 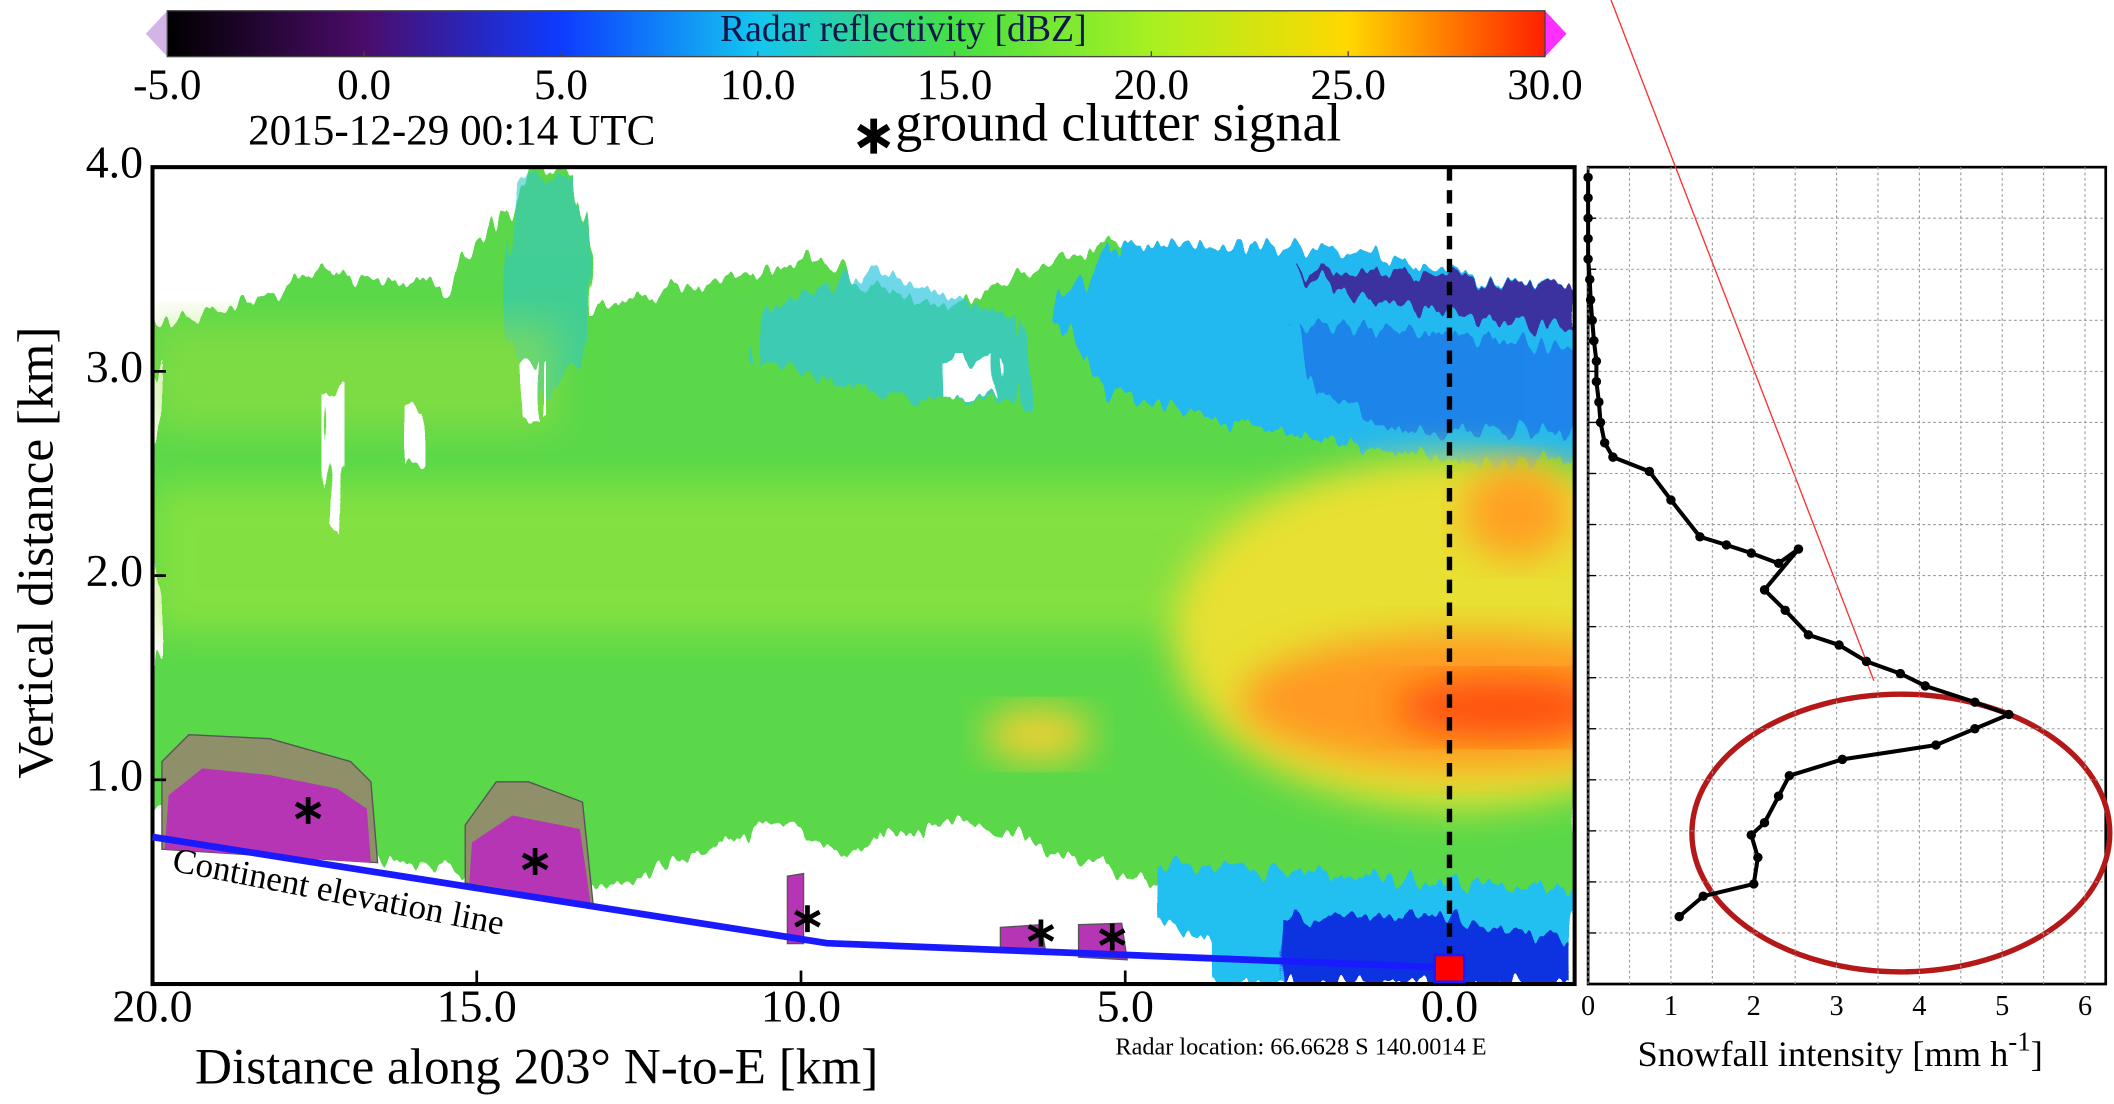 I want to click on x-tick-label: 5, so click(x=2002, y=1006).